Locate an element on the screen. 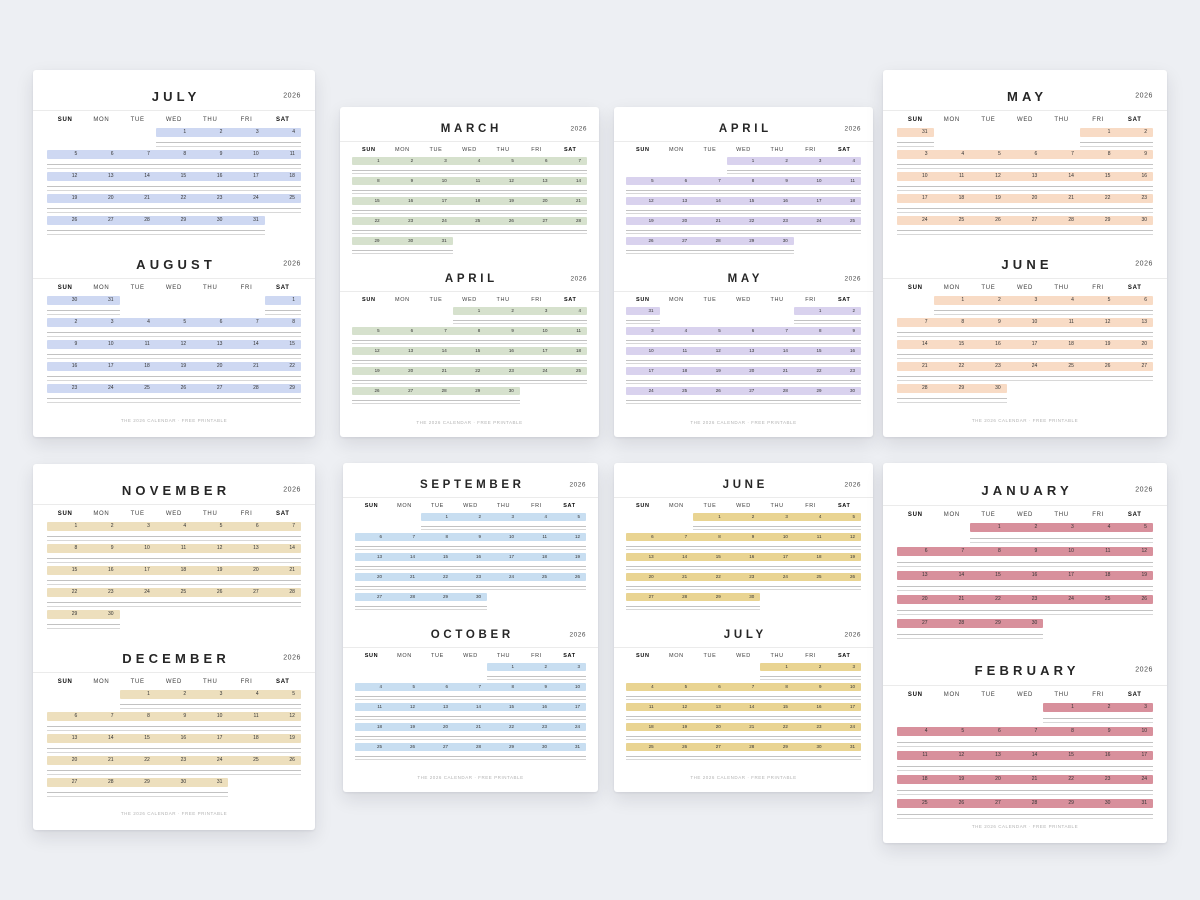  date-cell: 10 is located at coordinates (111, 344).